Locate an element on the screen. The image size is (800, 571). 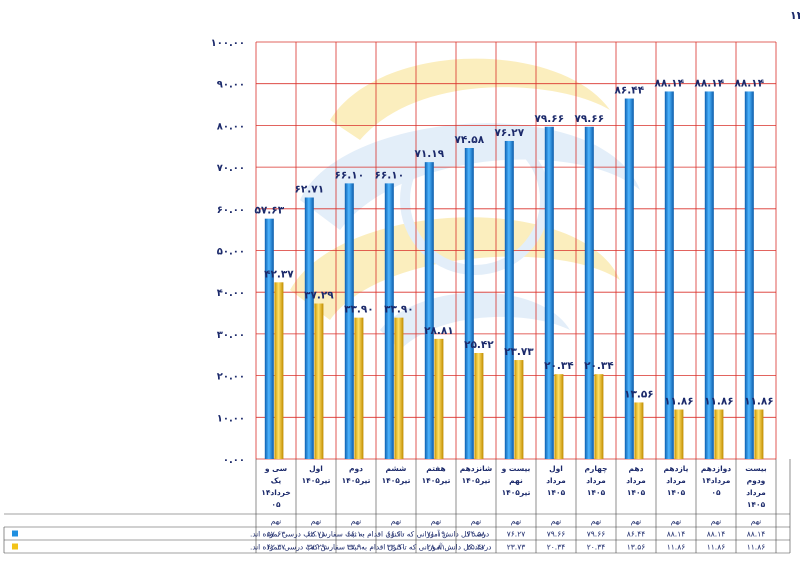
y-tick-label: ۰.۰۰ is located at coordinates (234, 460).